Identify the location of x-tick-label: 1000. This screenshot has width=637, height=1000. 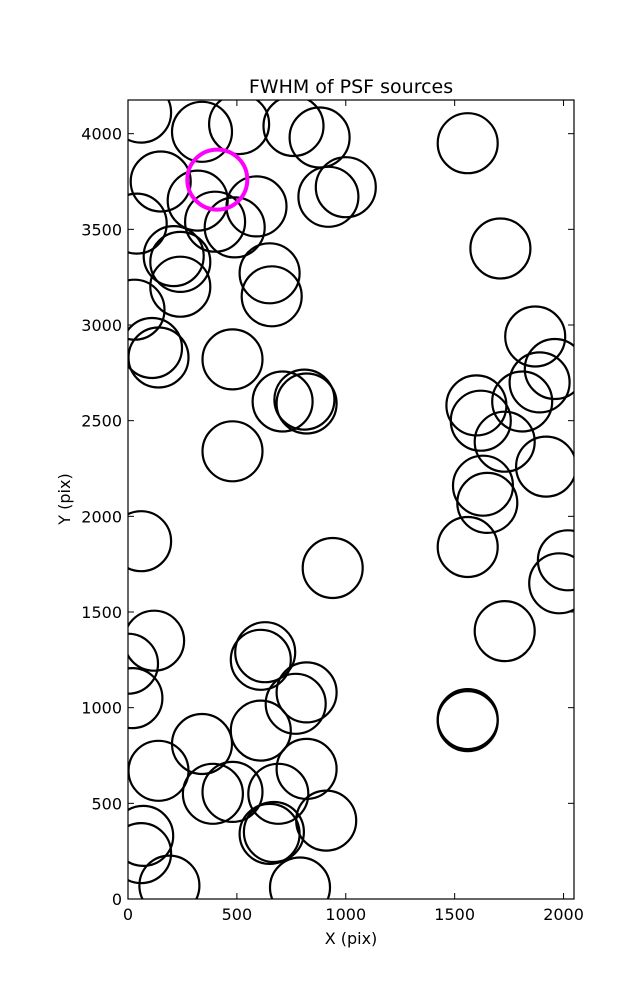
(345, 914).